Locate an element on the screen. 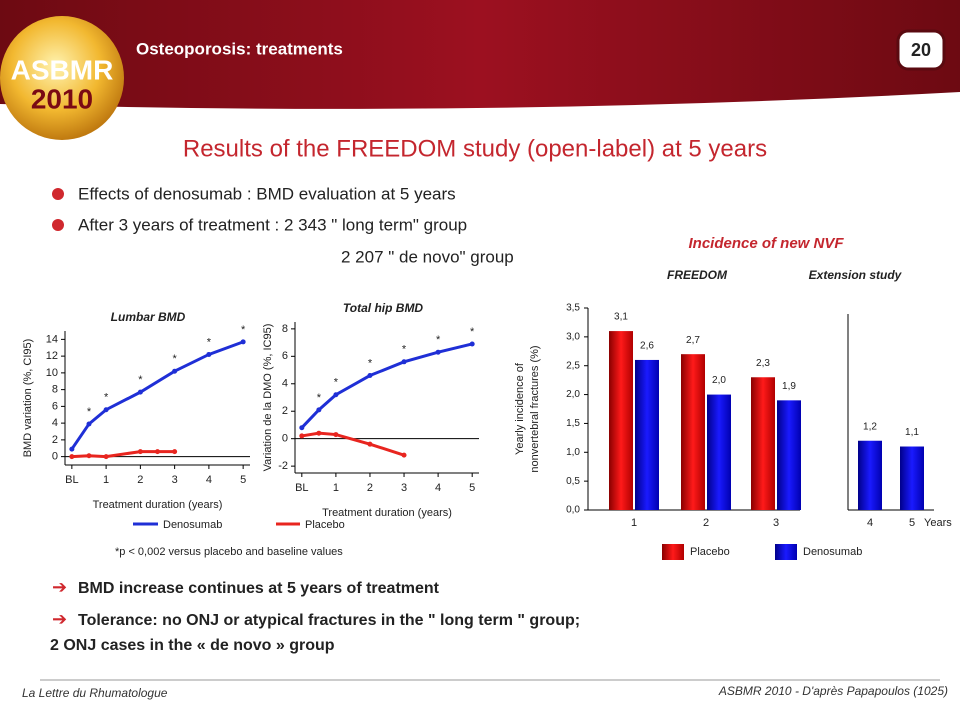 The height and width of the screenshot is (720, 960). legend-swatch is located at coordinates (673, 552).